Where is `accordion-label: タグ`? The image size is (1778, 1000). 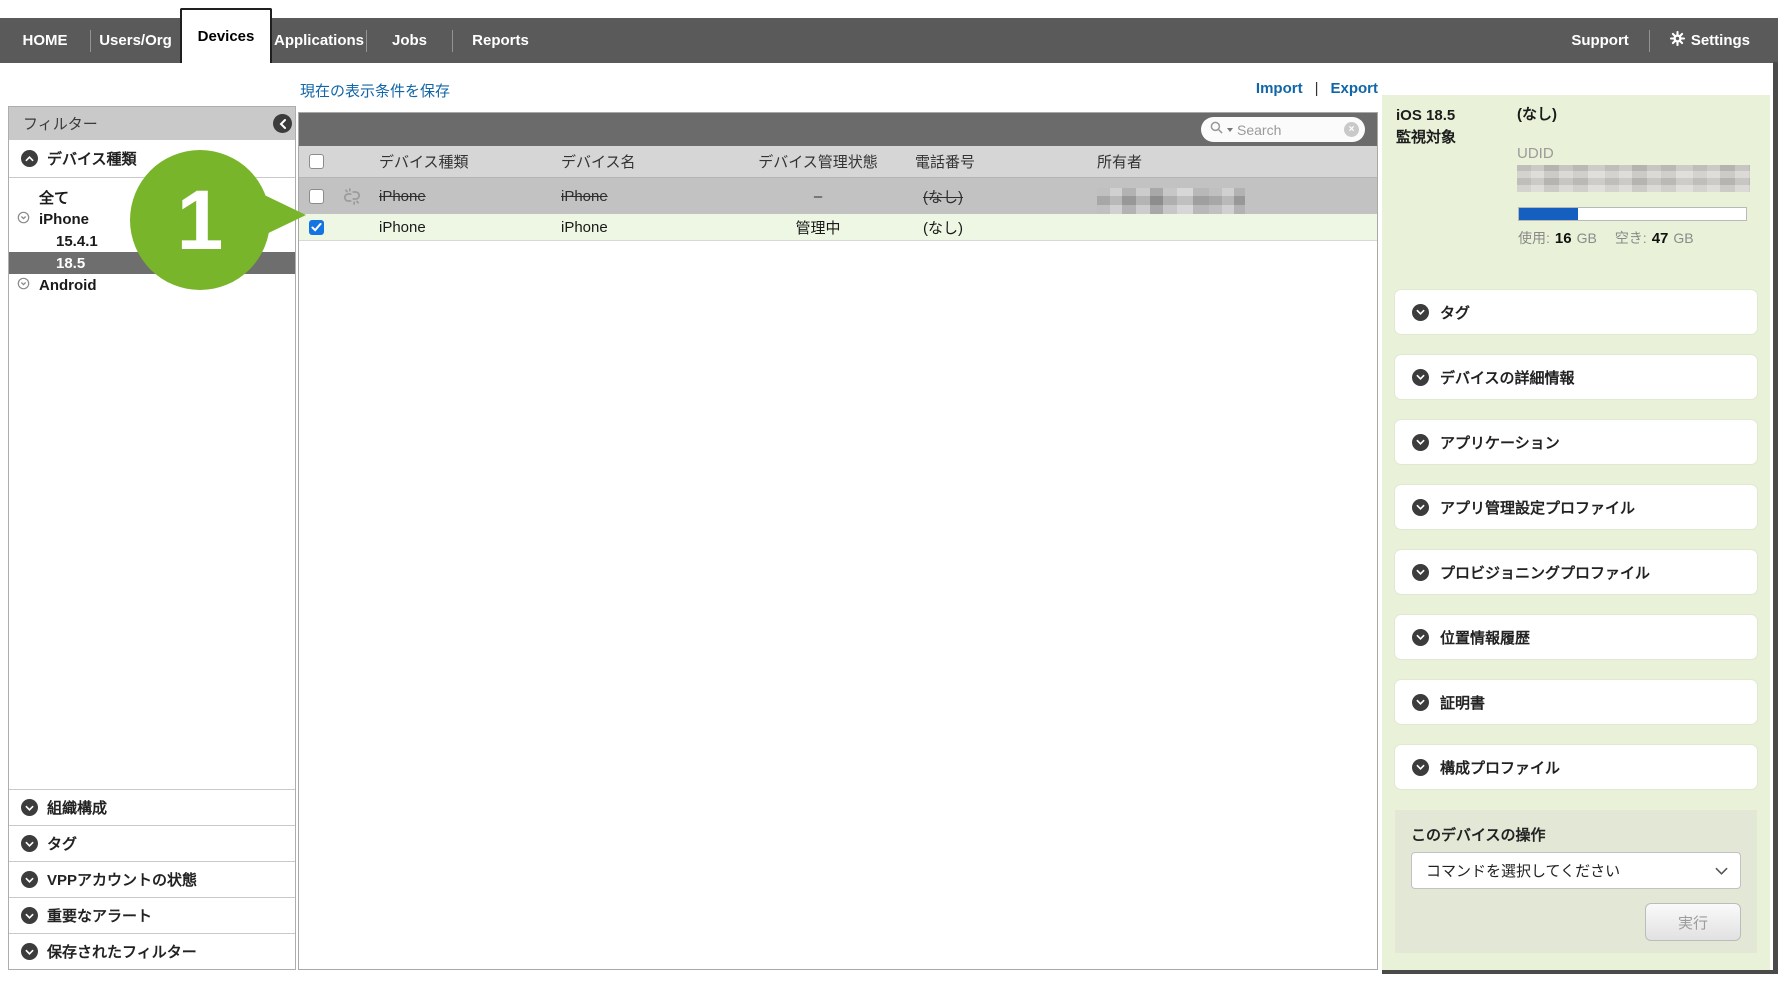
accordion-label: タグ is located at coordinates (1455, 313).